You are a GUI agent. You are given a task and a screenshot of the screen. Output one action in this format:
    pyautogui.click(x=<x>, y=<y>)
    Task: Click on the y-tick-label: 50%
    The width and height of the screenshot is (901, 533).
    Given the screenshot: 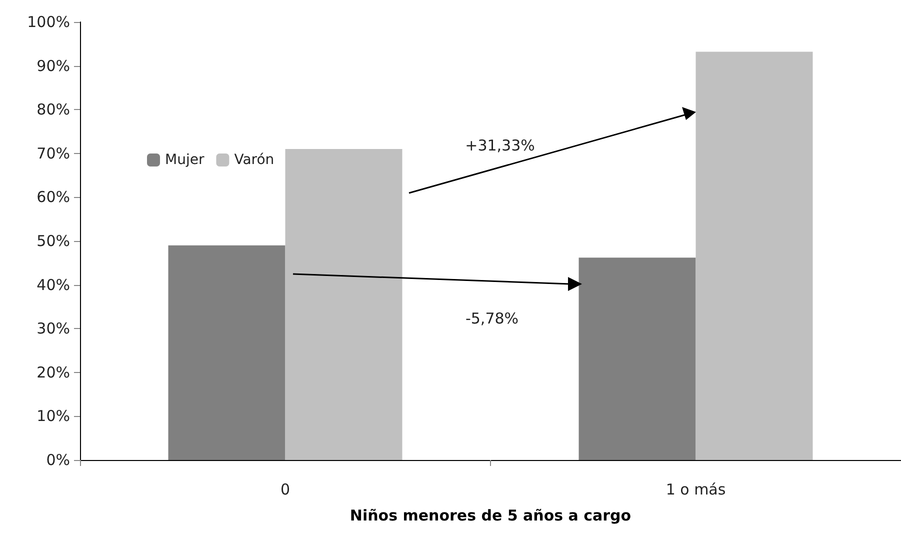 What is the action you would take?
    pyautogui.click(x=53, y=241)
    